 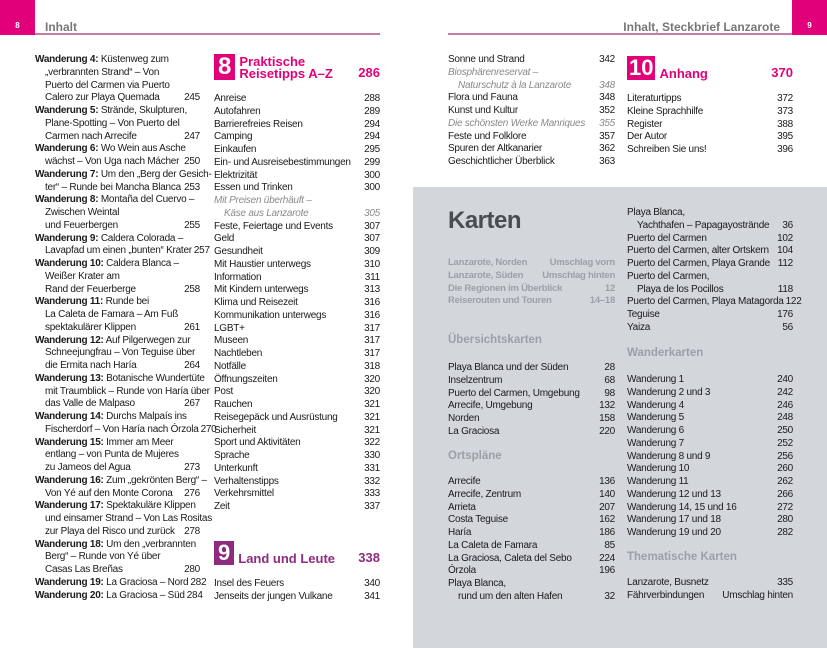 I want to click on toc-entry: Wanderung 4 246, so click(x=710, y=406).